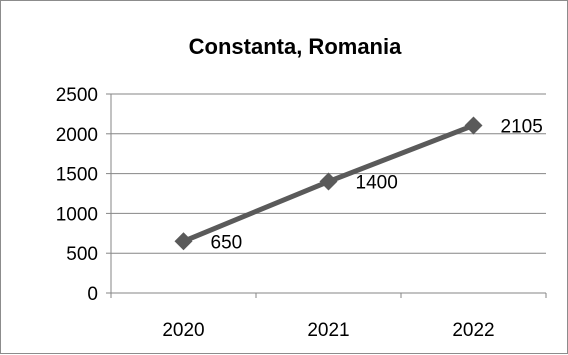  What do you see at coordinates (77, 95) in the screenshot?
I see `y-tick-label: 2500` at bounding box center [77, 95].